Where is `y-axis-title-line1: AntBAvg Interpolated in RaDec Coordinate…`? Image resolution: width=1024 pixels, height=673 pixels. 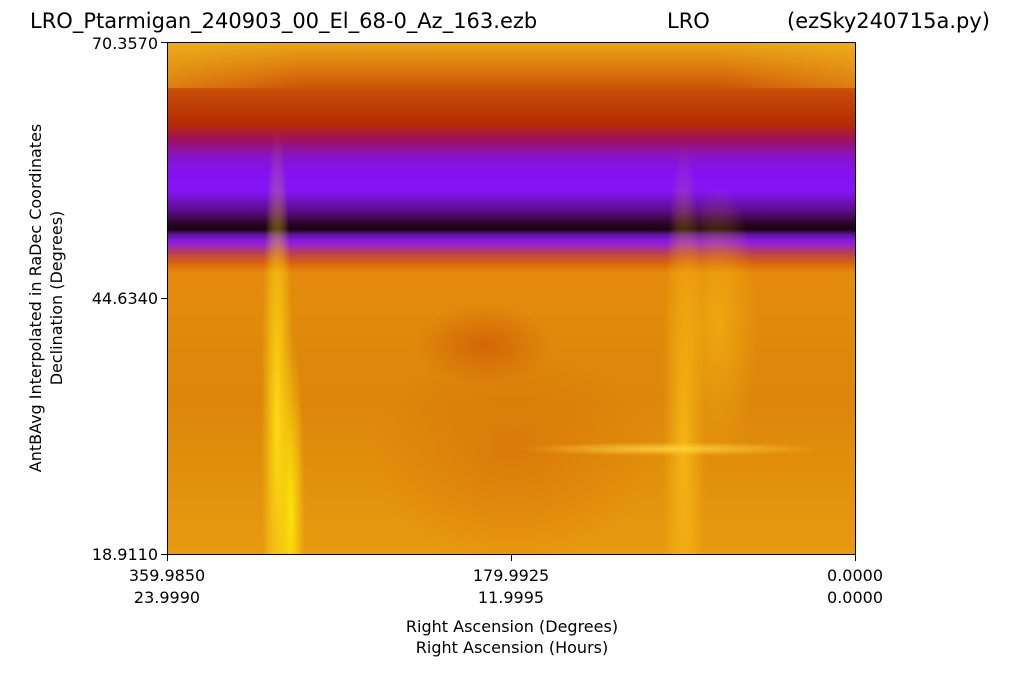 y-axis-title-line1: AntBAvg Interpolated in RaDec Coordinate… is located at coordinates (36, 298).